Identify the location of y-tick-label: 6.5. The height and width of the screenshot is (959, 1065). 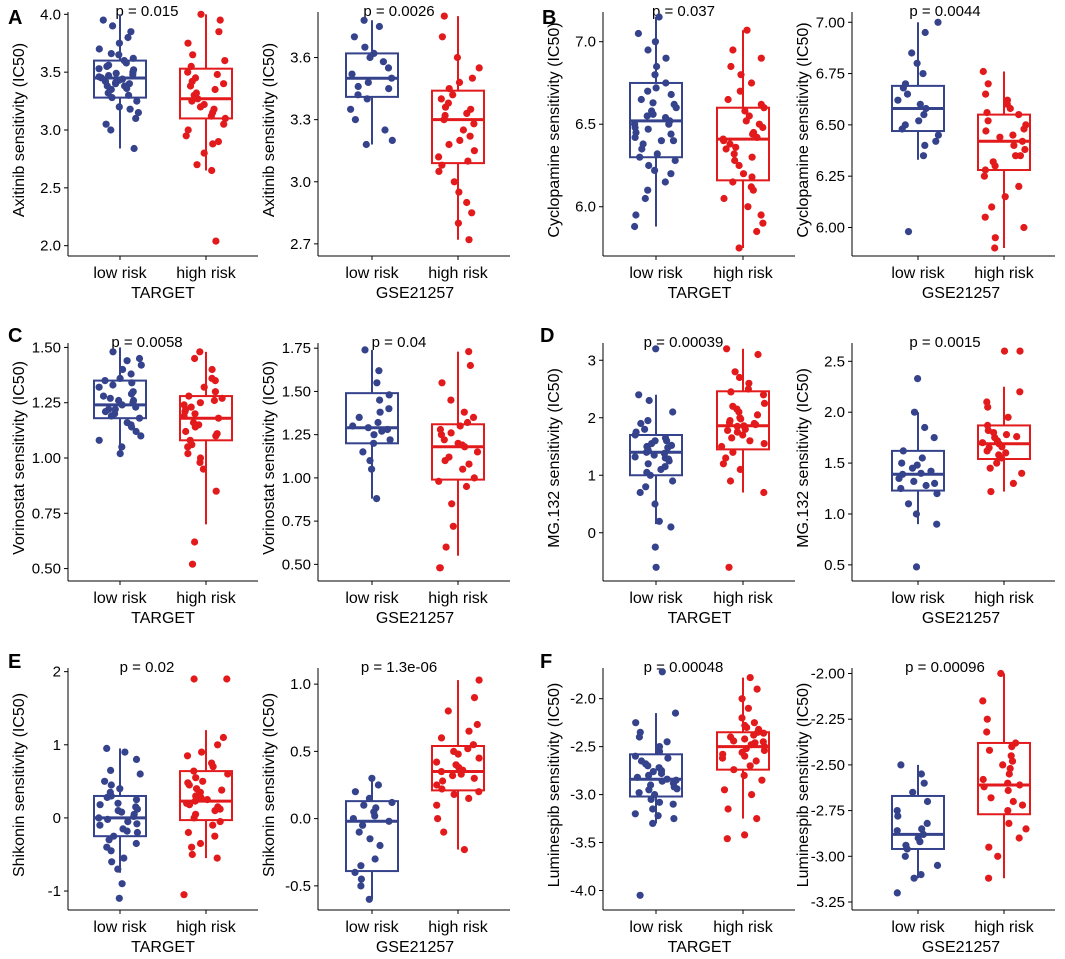
(585, 124).